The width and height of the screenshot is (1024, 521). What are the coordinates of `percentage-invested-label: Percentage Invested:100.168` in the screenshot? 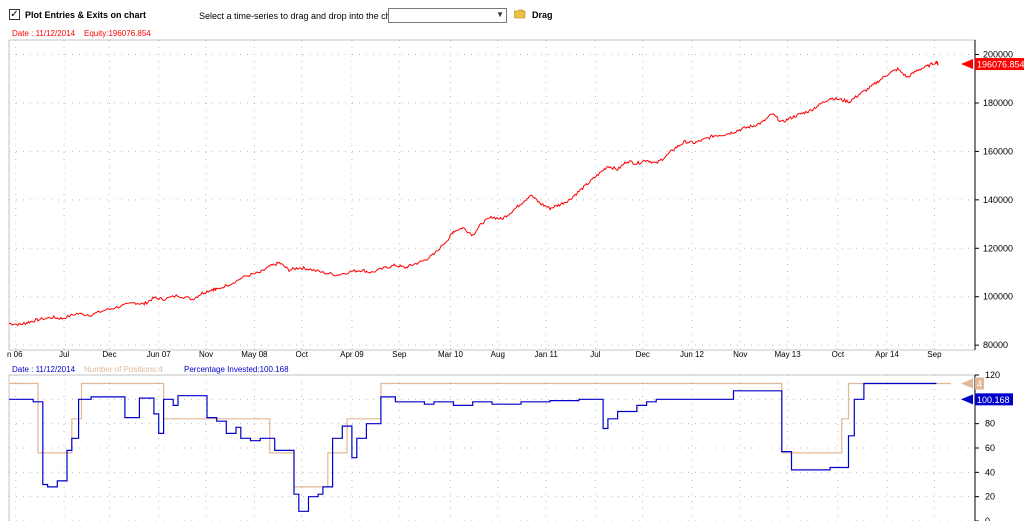 It's located at (236, 369).